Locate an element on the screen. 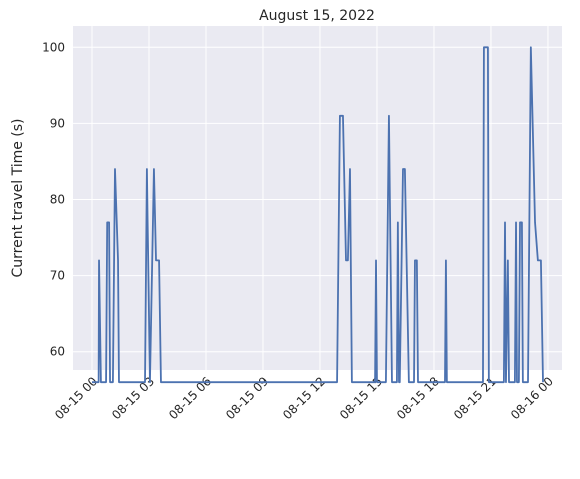 This screenshot has height=479, width=580. y-tick-label: 80 is located at coordinates (57, 200).